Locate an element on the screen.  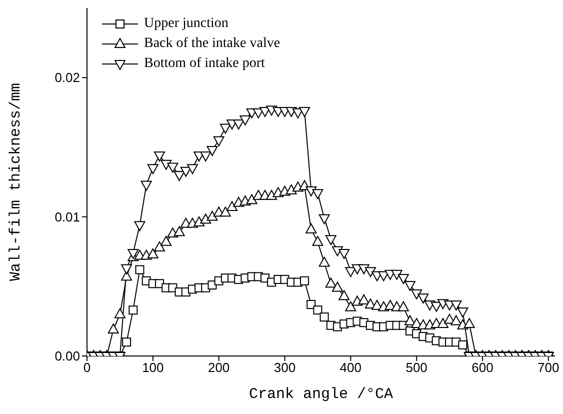
y-tick-label: 0.01 is located at coordinates (67, 216).